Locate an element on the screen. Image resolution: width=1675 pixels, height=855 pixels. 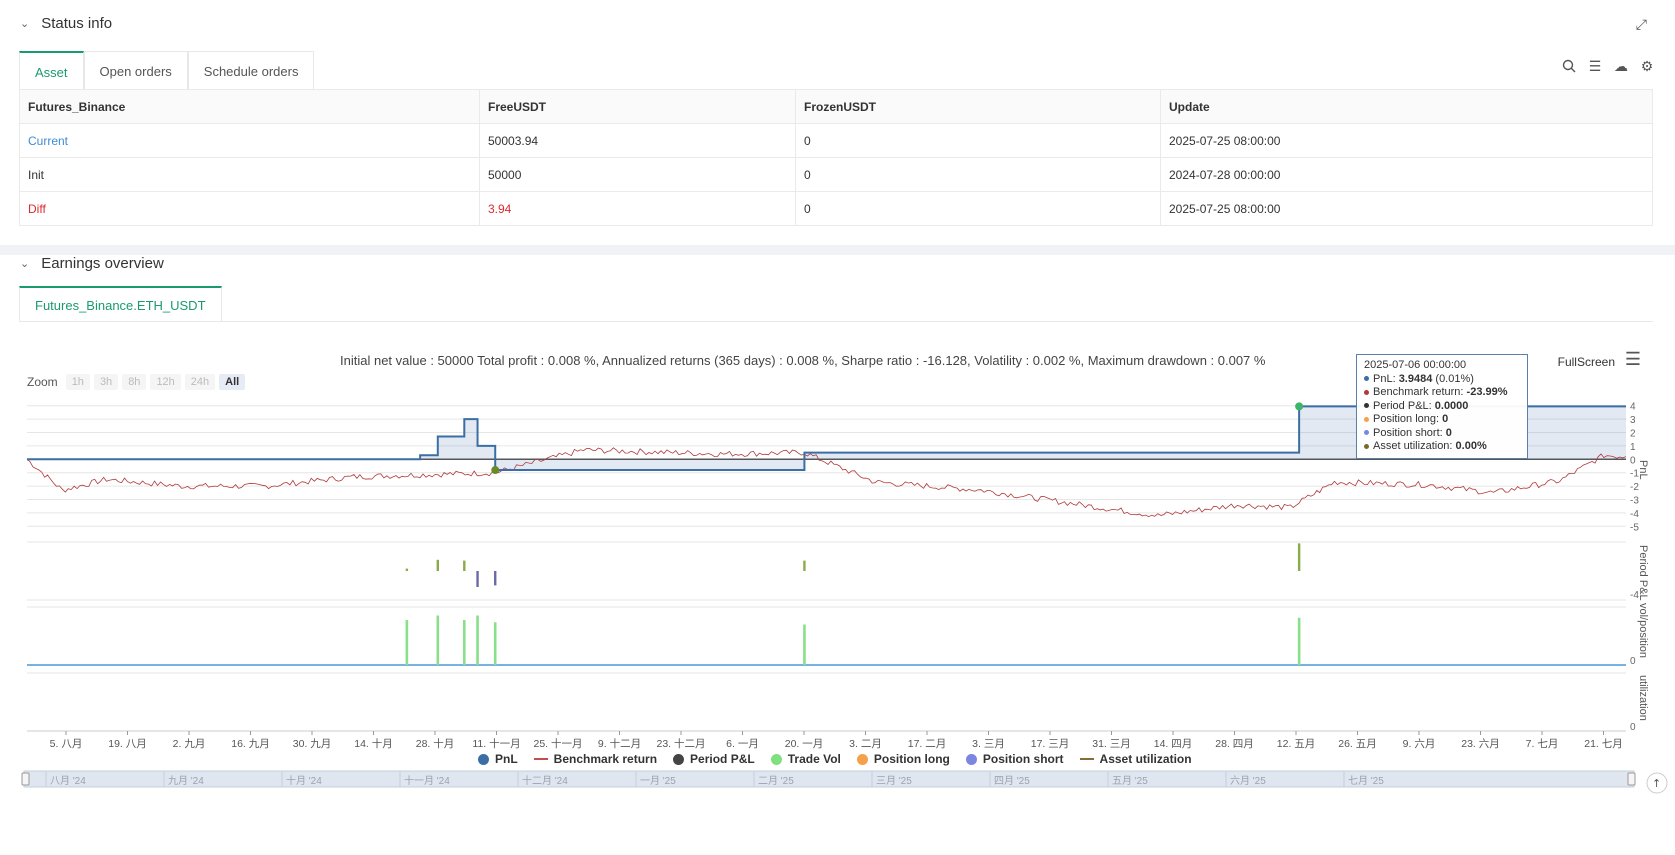
x-tick-label: 3. 三月 is located at coordinates (988, 744).